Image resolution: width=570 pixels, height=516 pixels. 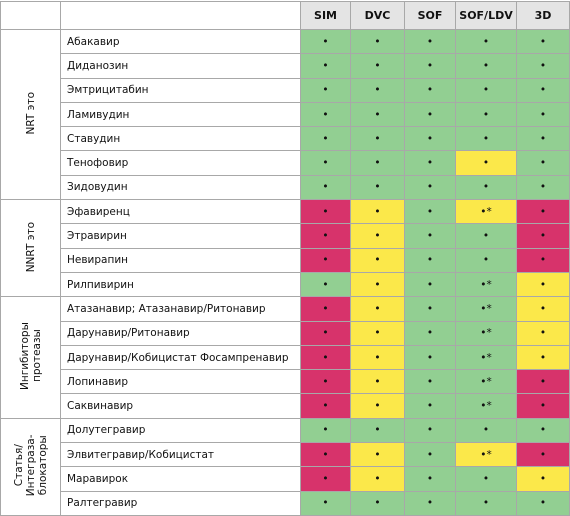 What do you see at coordinates (30, 465) in the screenshot?
I see `group-label: Статья/ Интеграза- блокаторы` at bounding box center [30, 465].